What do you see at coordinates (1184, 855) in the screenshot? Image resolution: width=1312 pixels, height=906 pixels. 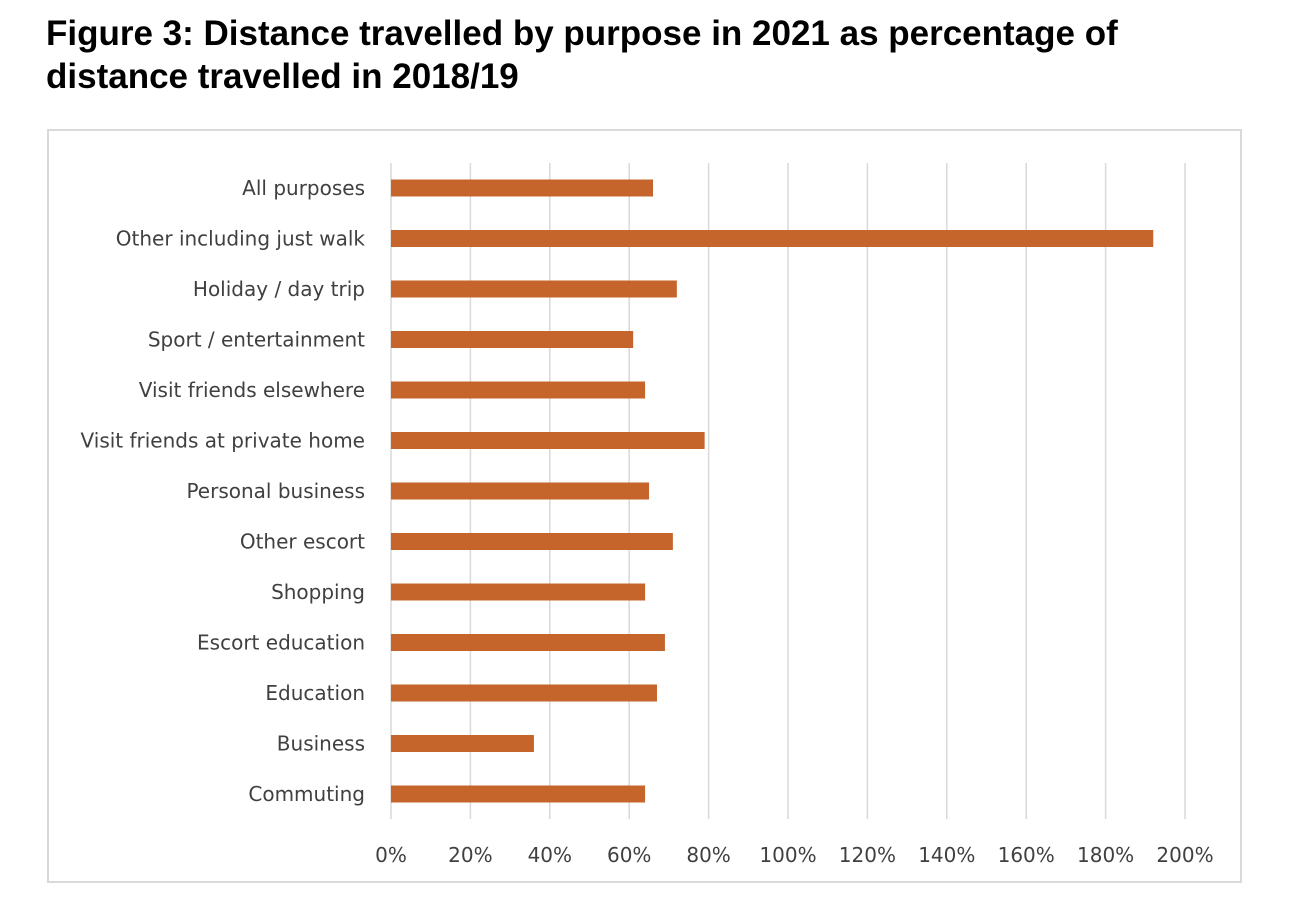 I see `x-tick-label: 200%` at bounding box center [1184, 855].